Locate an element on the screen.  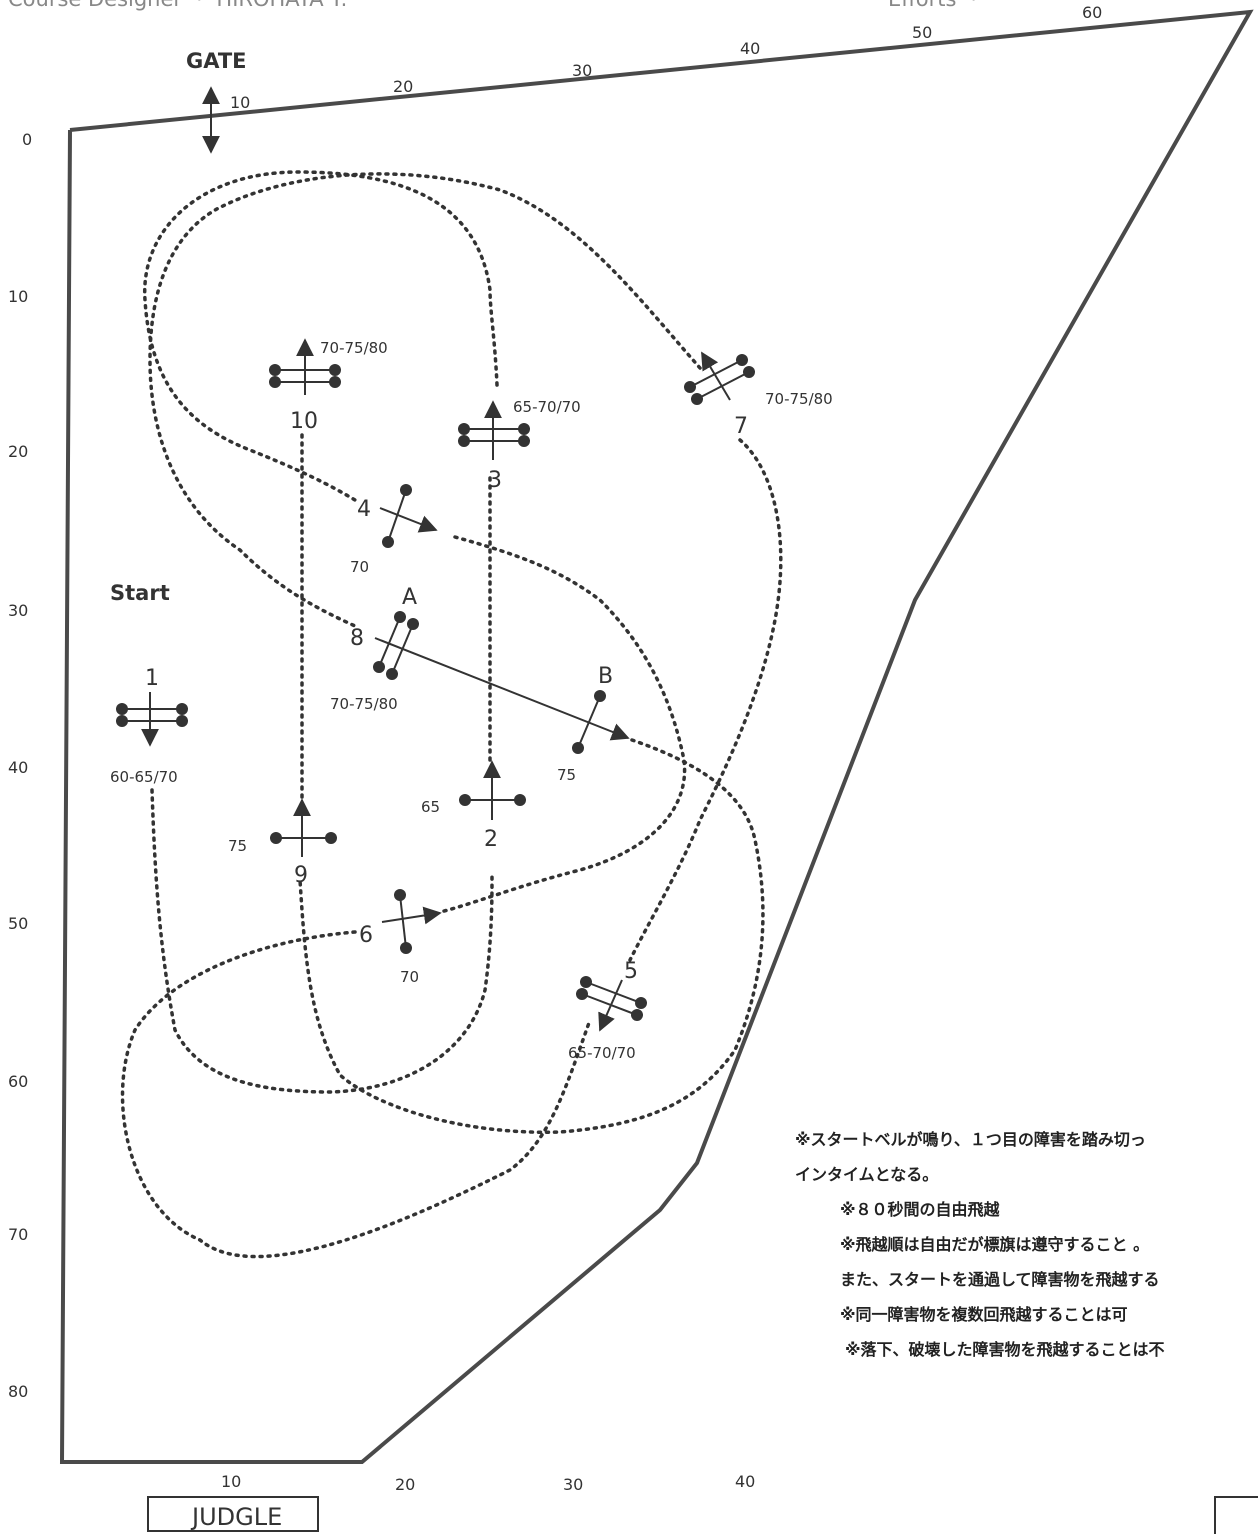
axis-top-label: 50 is located at coordinates (922, 32).